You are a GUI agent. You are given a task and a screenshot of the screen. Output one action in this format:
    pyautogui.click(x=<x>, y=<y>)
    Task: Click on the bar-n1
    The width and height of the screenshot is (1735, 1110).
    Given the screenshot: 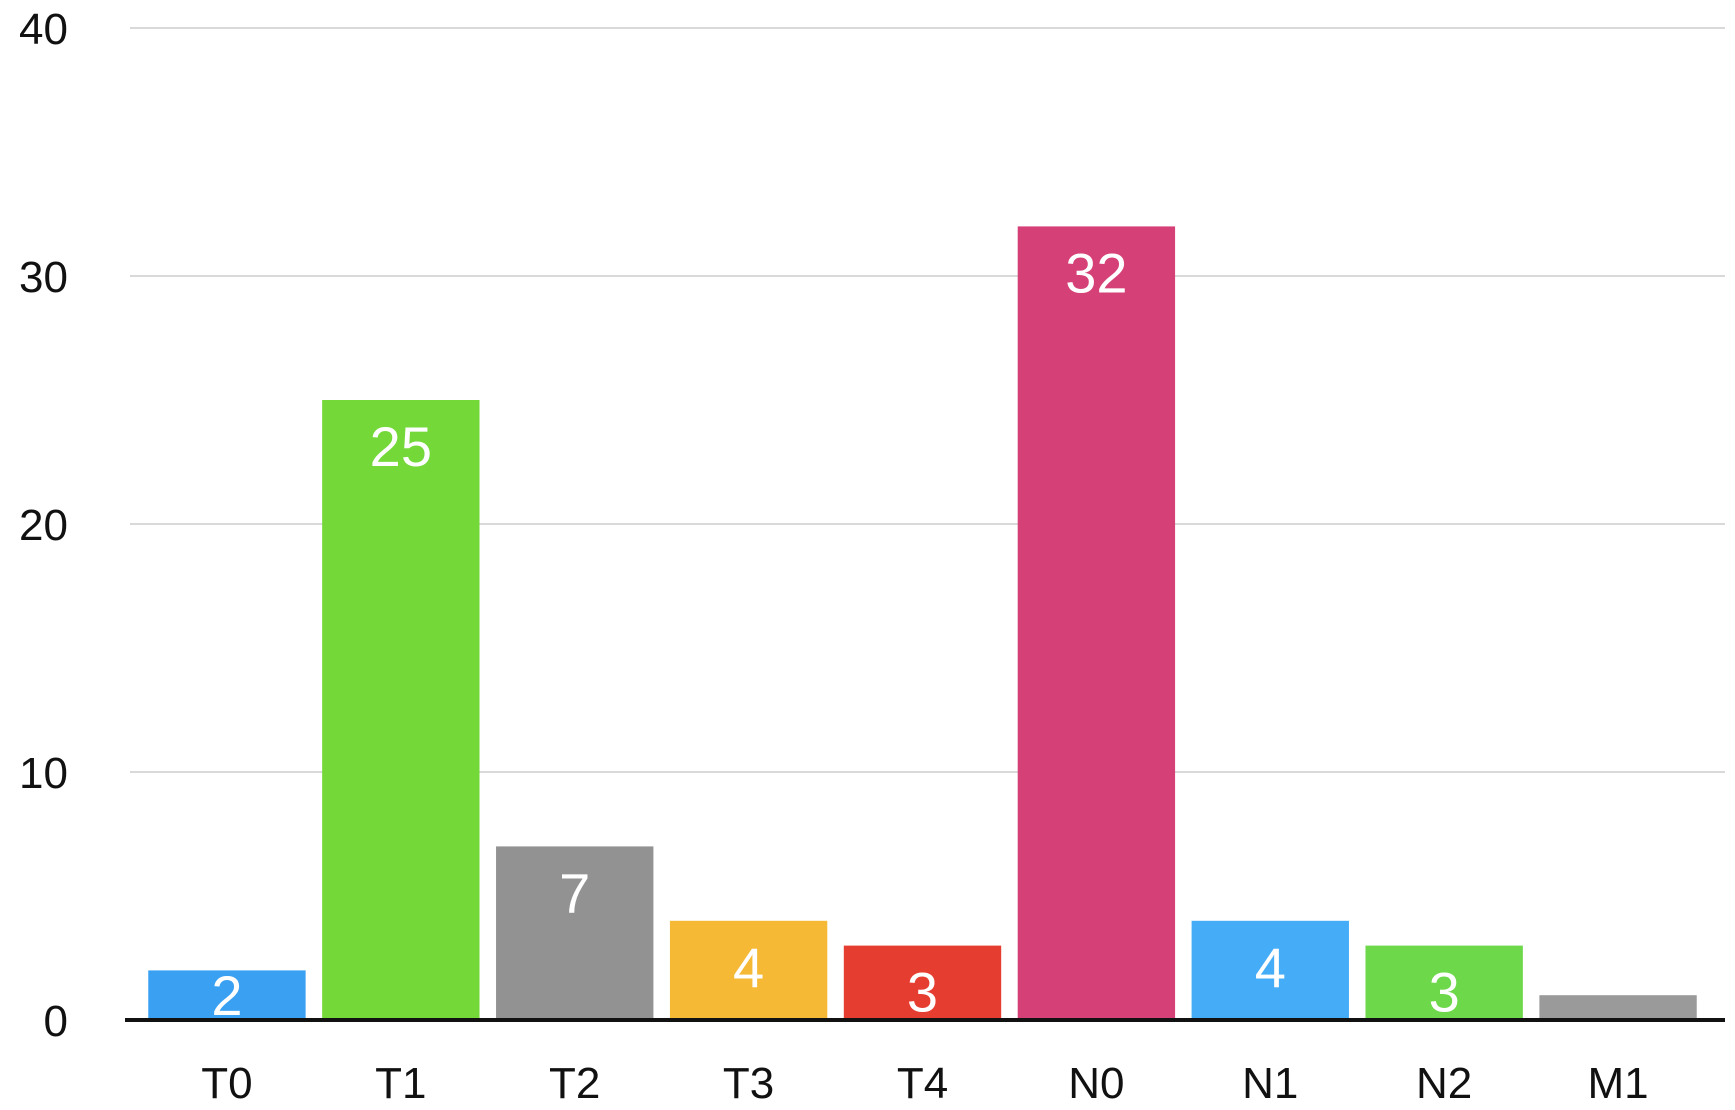 What is the action you would take?
    pyautogui.click(x=1270, y=970)
    